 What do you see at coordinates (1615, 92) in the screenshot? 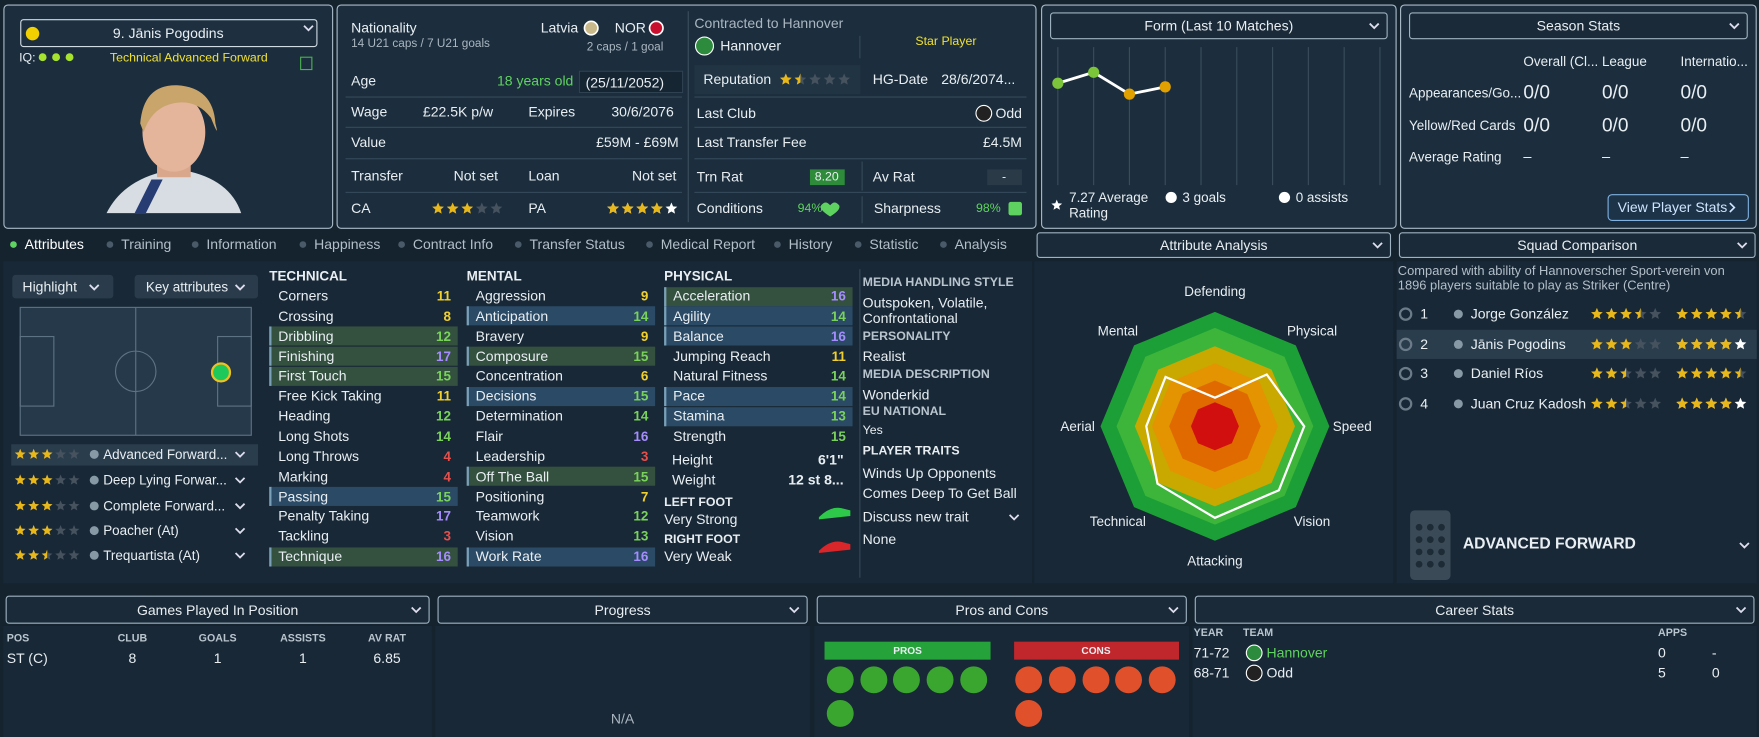
I see `stat-value: 0/0` at bounding box center [1615, 92].